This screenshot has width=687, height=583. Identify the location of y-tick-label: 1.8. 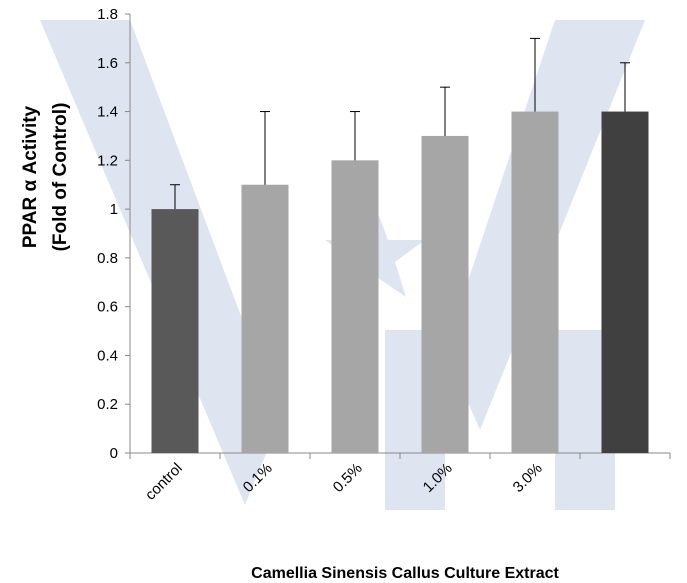
(107, 14).